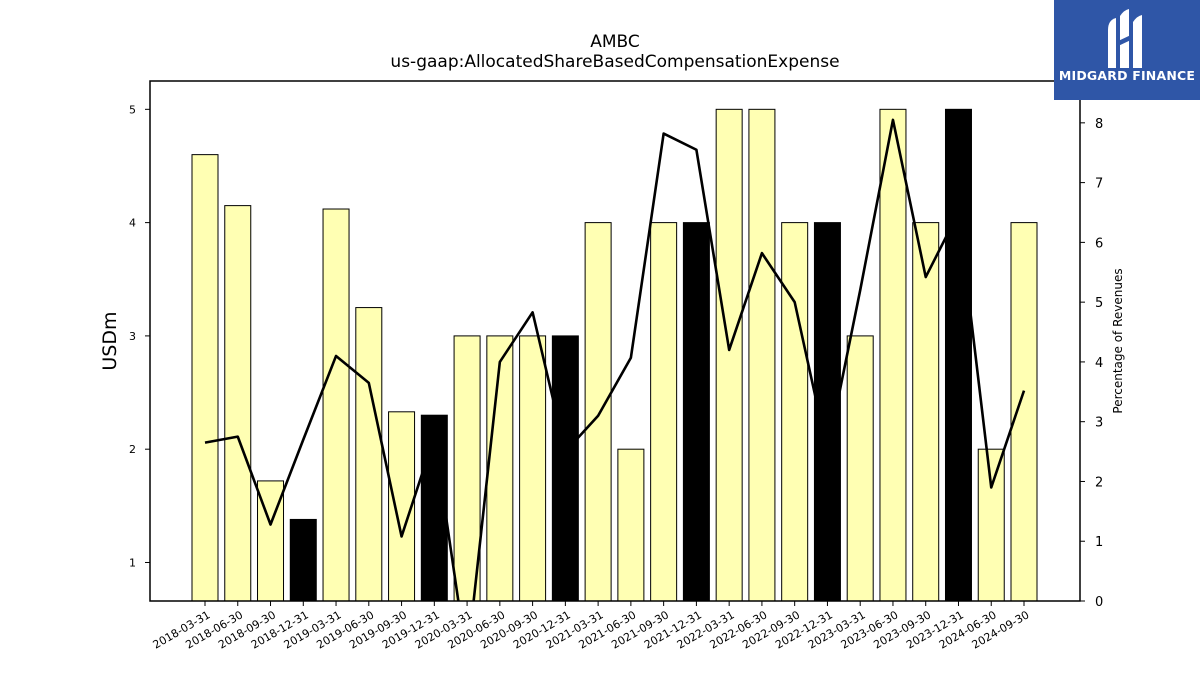 The height and width of the screenshot is (675, 1200). What do you see at coordinates (132, 562) in the screenshot?
I see `y-tick-label: 1` at bounding box center [132, 562].